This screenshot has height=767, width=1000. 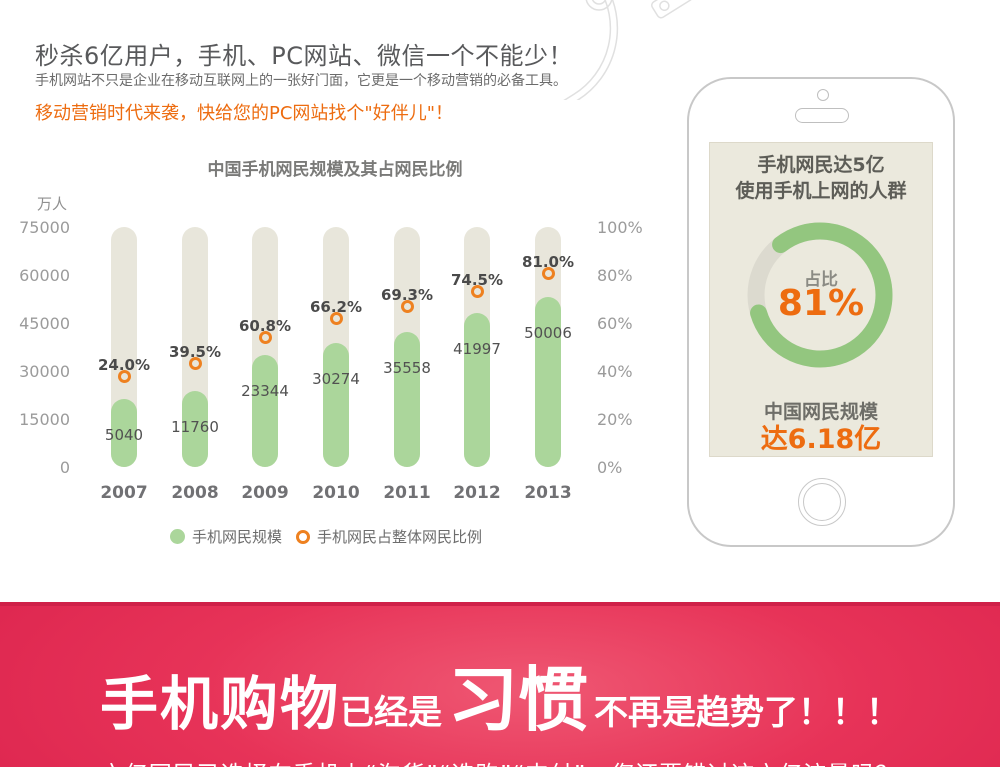 I want to click on banner-mid-text-2: 不再是趋势了！！！, so click(x=747, y=713).